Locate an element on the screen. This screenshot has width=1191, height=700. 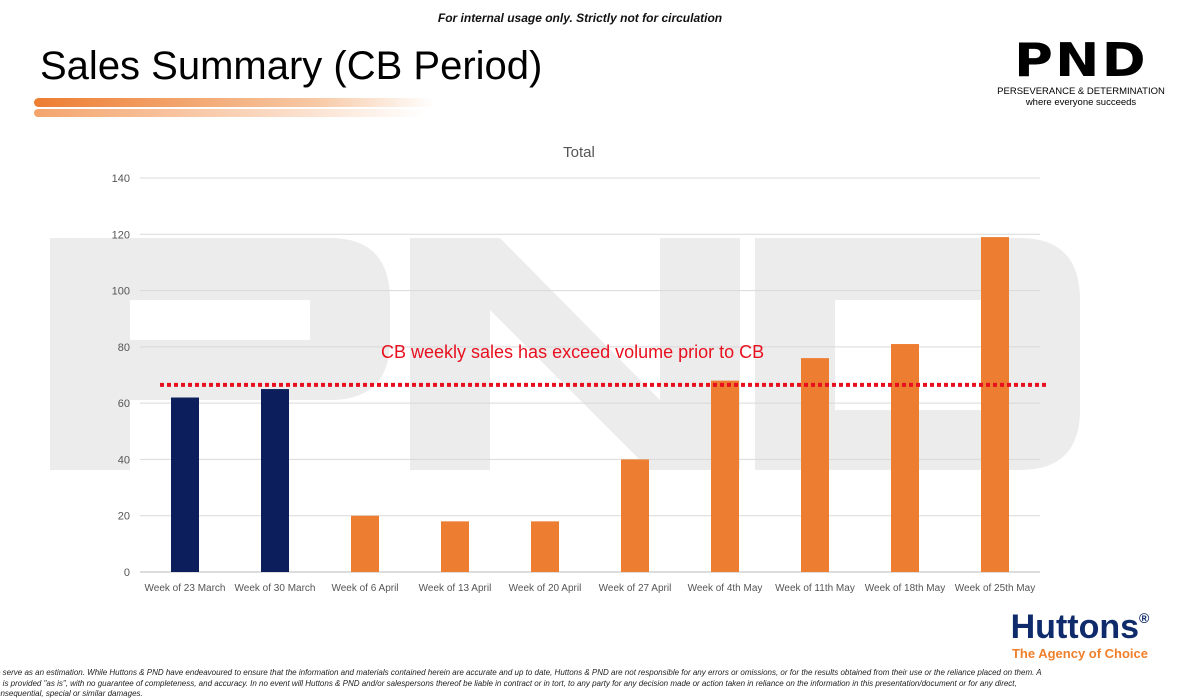
x-tick-label: Week of 13 April is located at coordinates (455, 588).